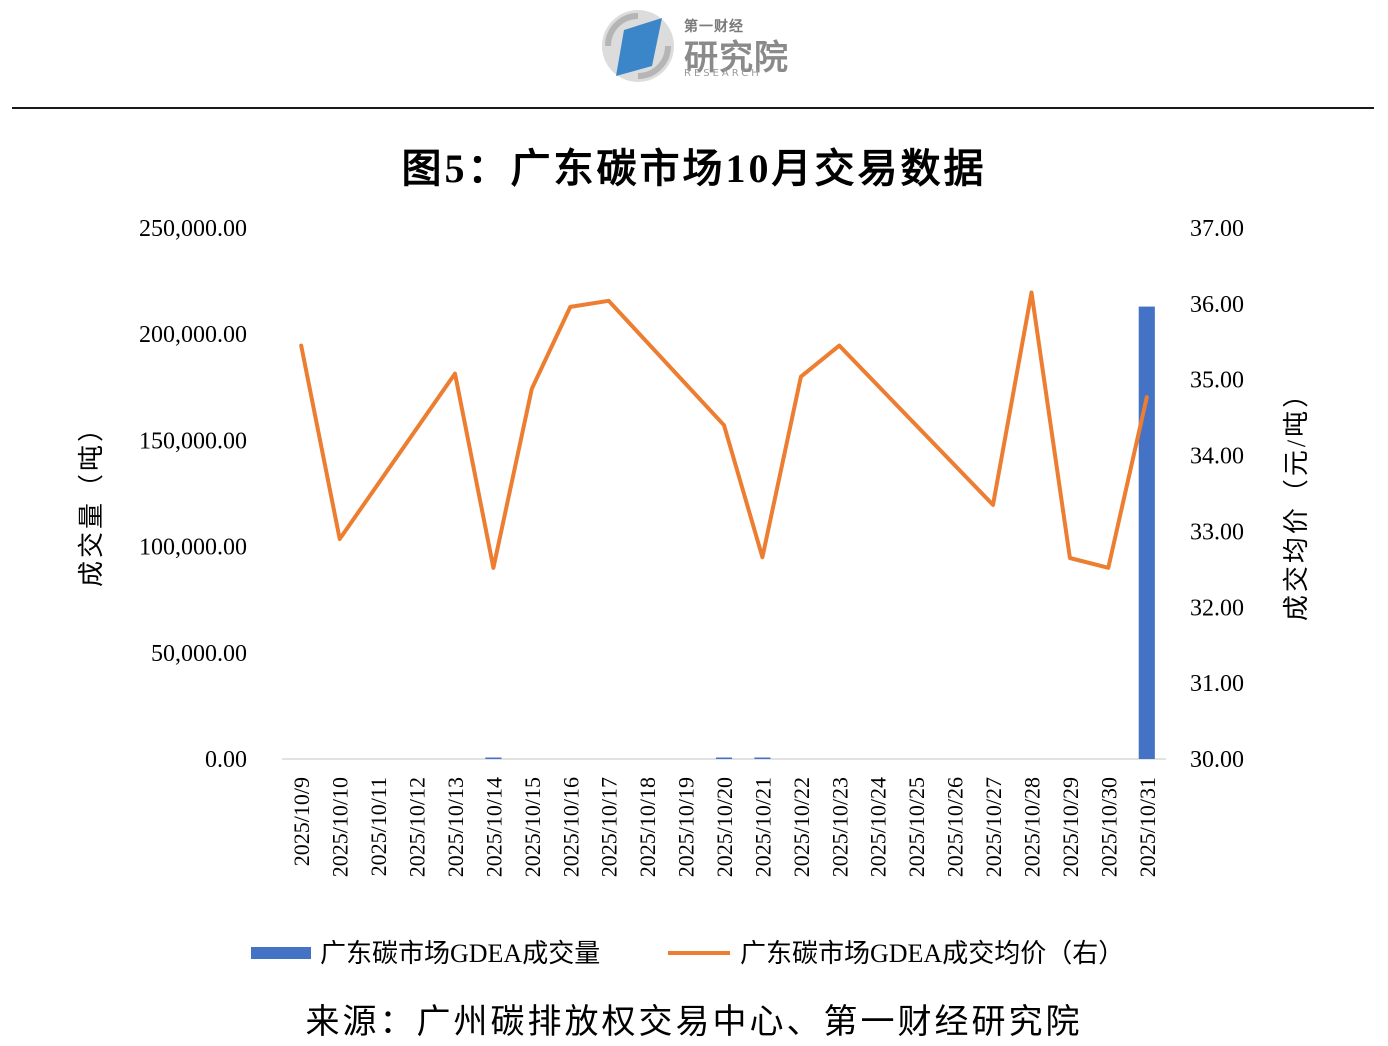  I want to click on x-tick-label: 2025/10/27, so click(993, 827).